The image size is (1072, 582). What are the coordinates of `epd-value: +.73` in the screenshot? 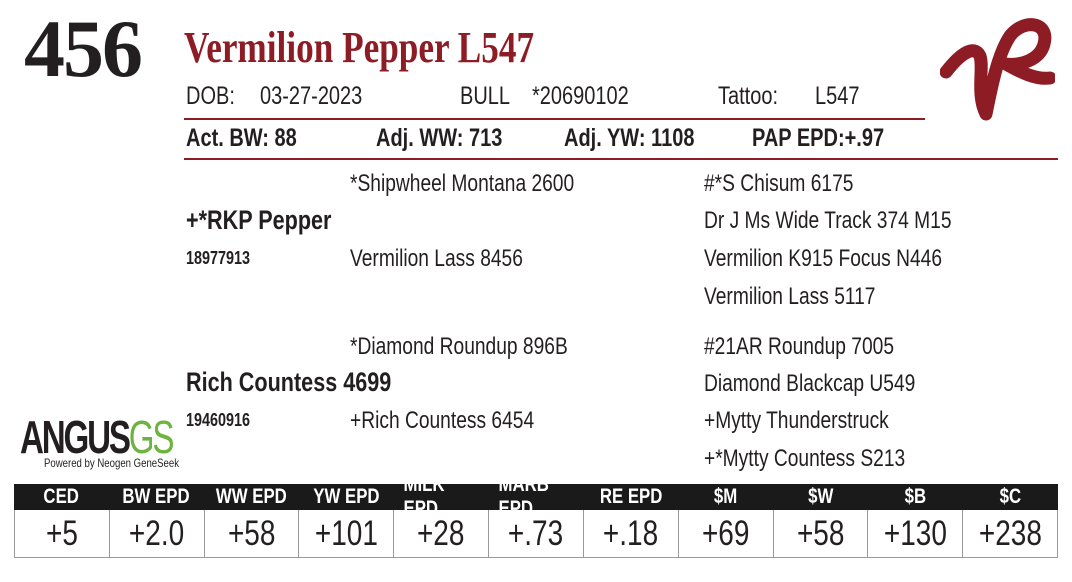 It's located at (535, 533).